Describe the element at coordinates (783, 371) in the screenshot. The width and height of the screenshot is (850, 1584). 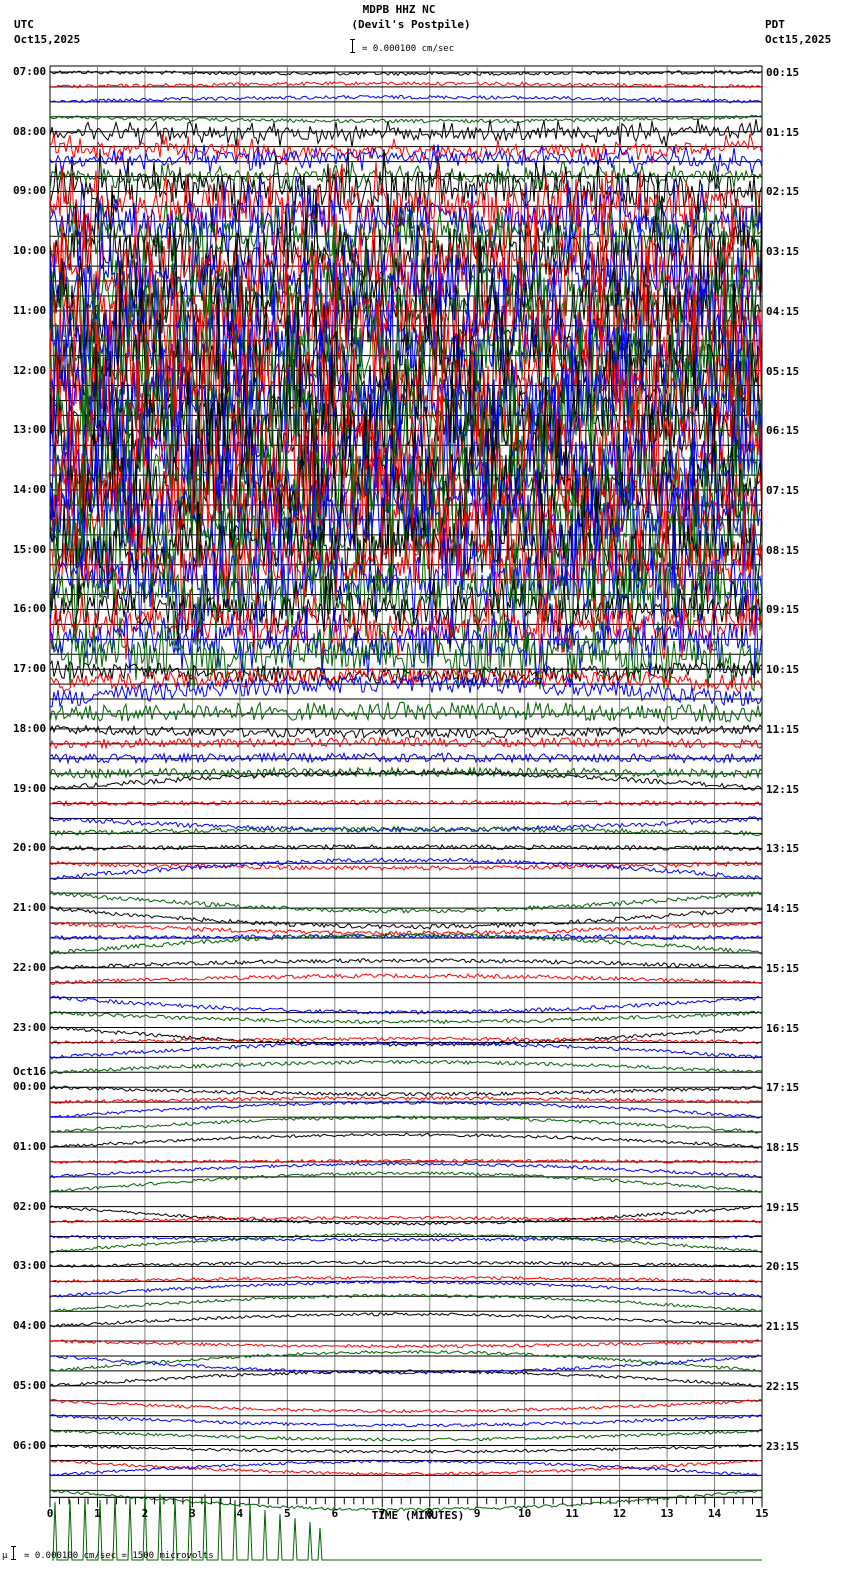
I see `pdt-hour-label: 05:15` at that location.